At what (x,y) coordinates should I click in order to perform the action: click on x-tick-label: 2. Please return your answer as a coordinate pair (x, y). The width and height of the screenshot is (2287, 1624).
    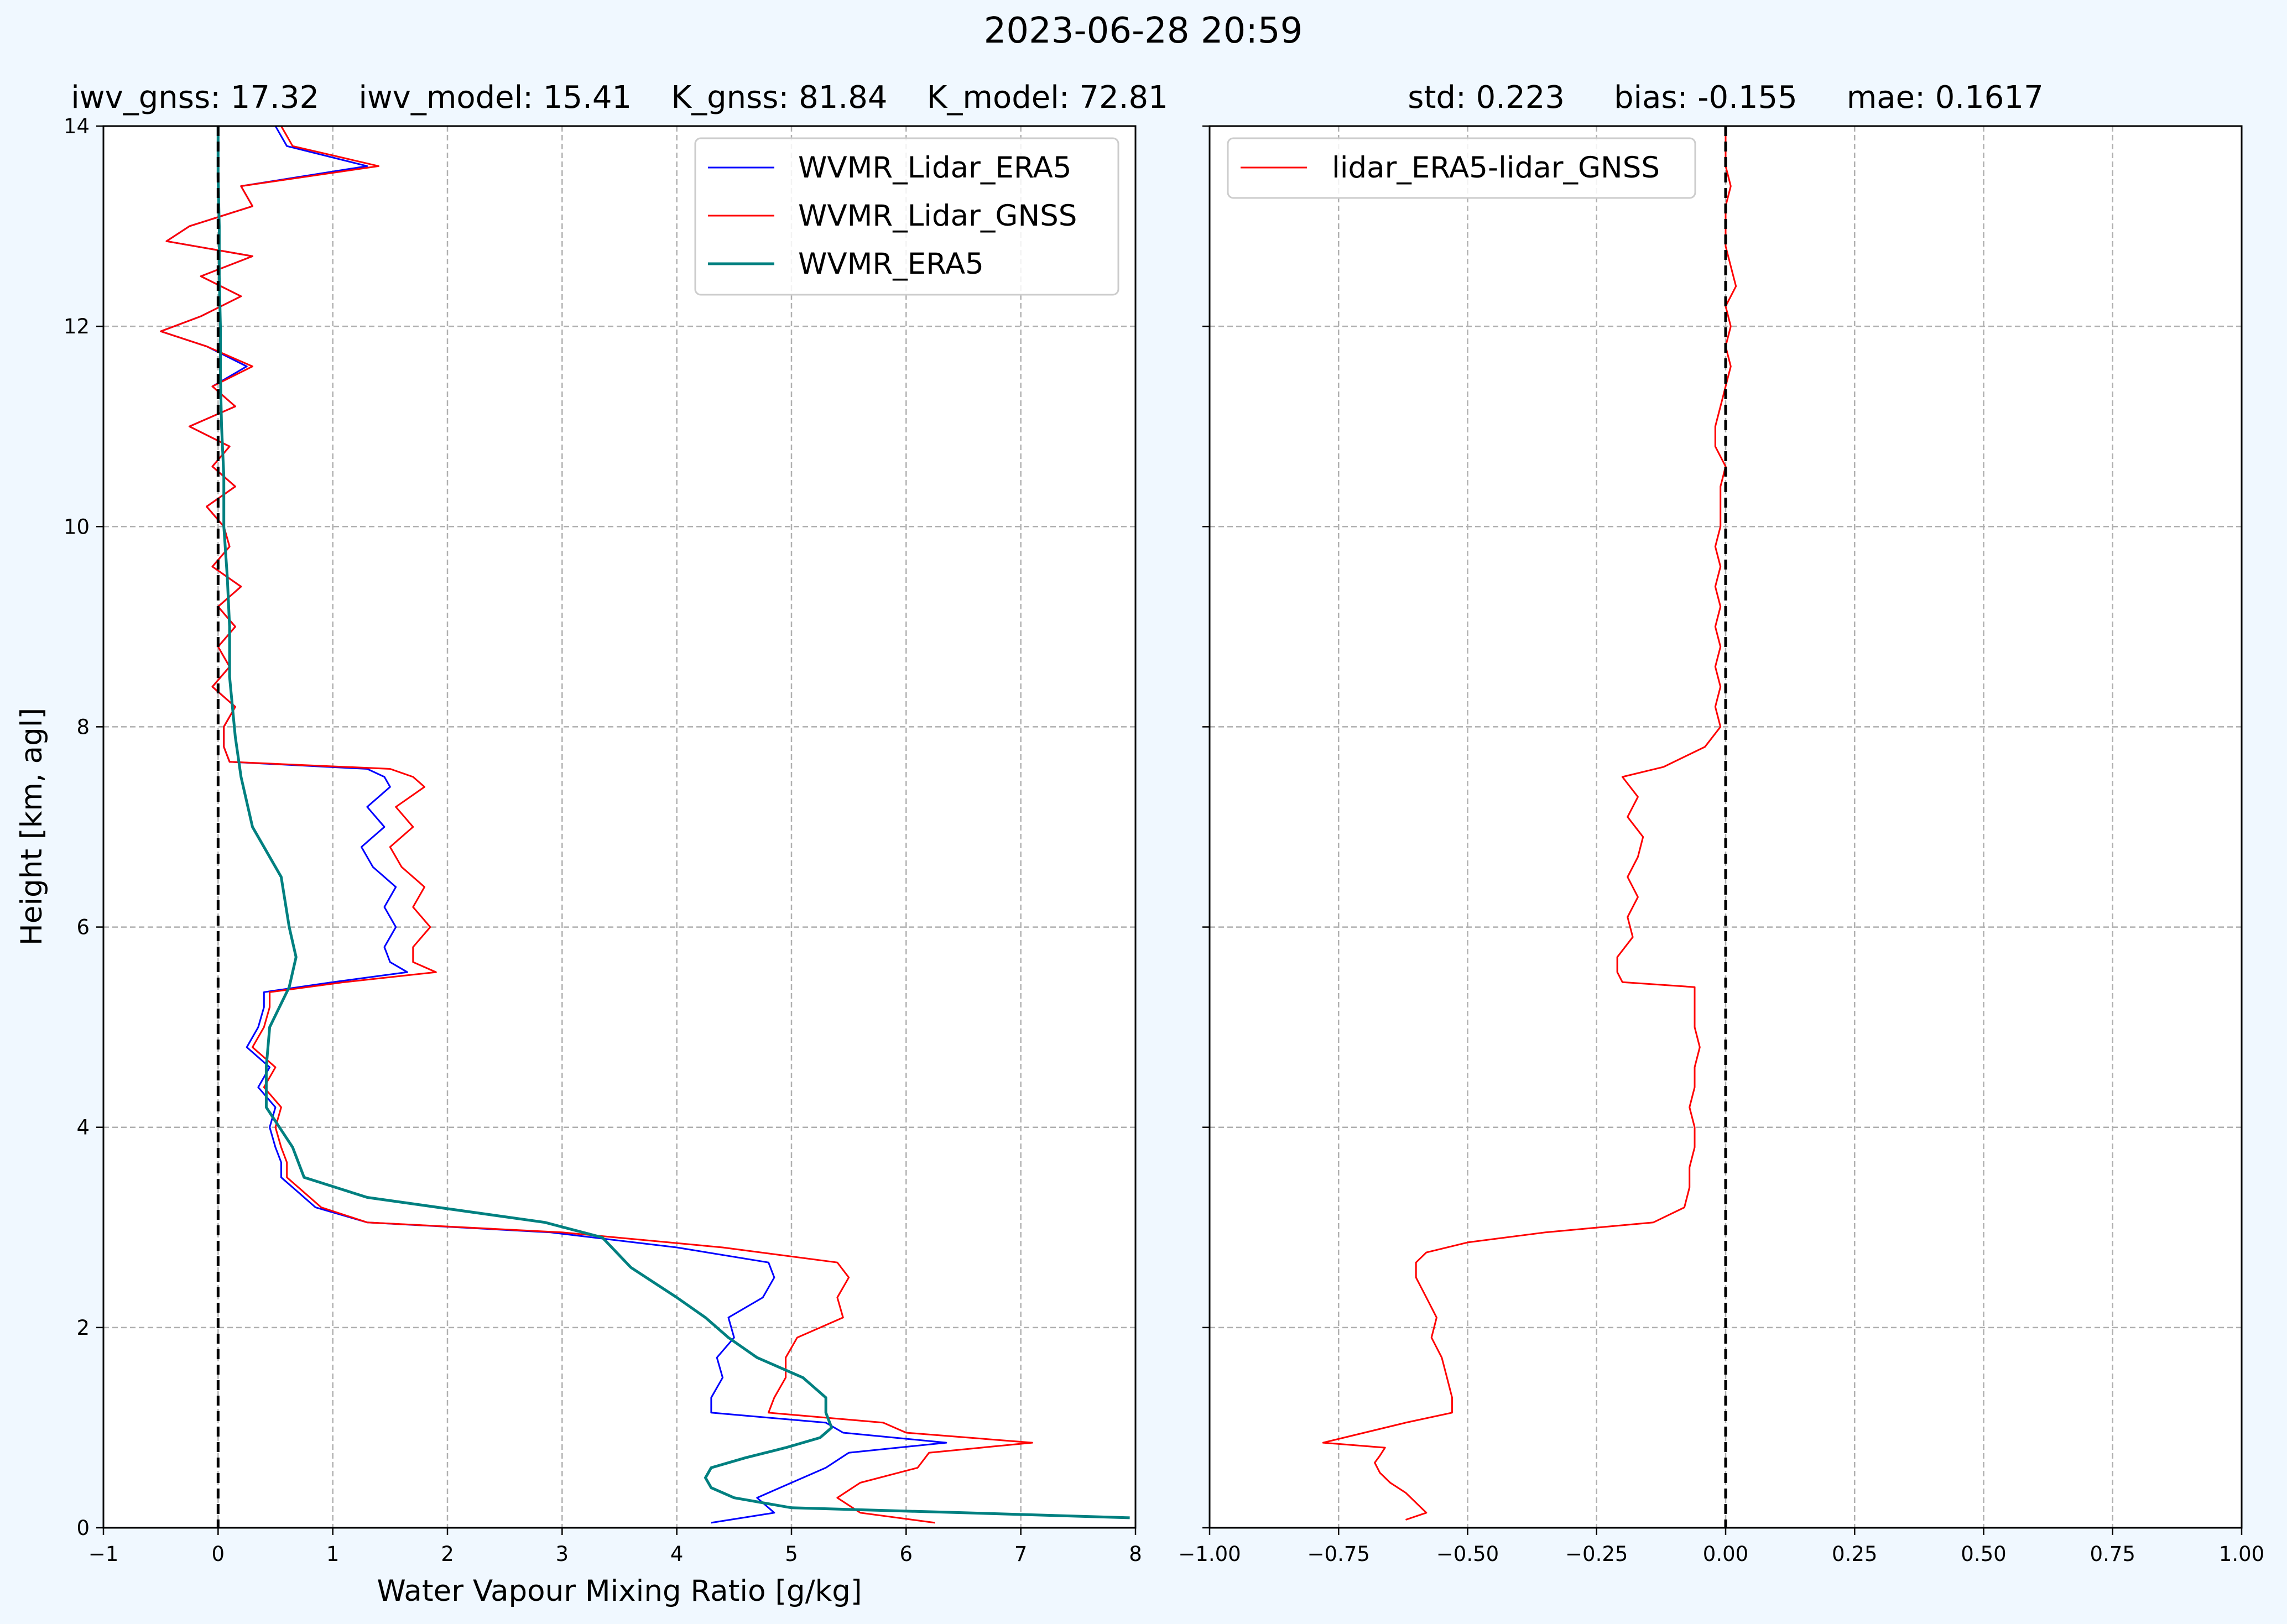
    Looking at the image, I should click on (448, 1554).